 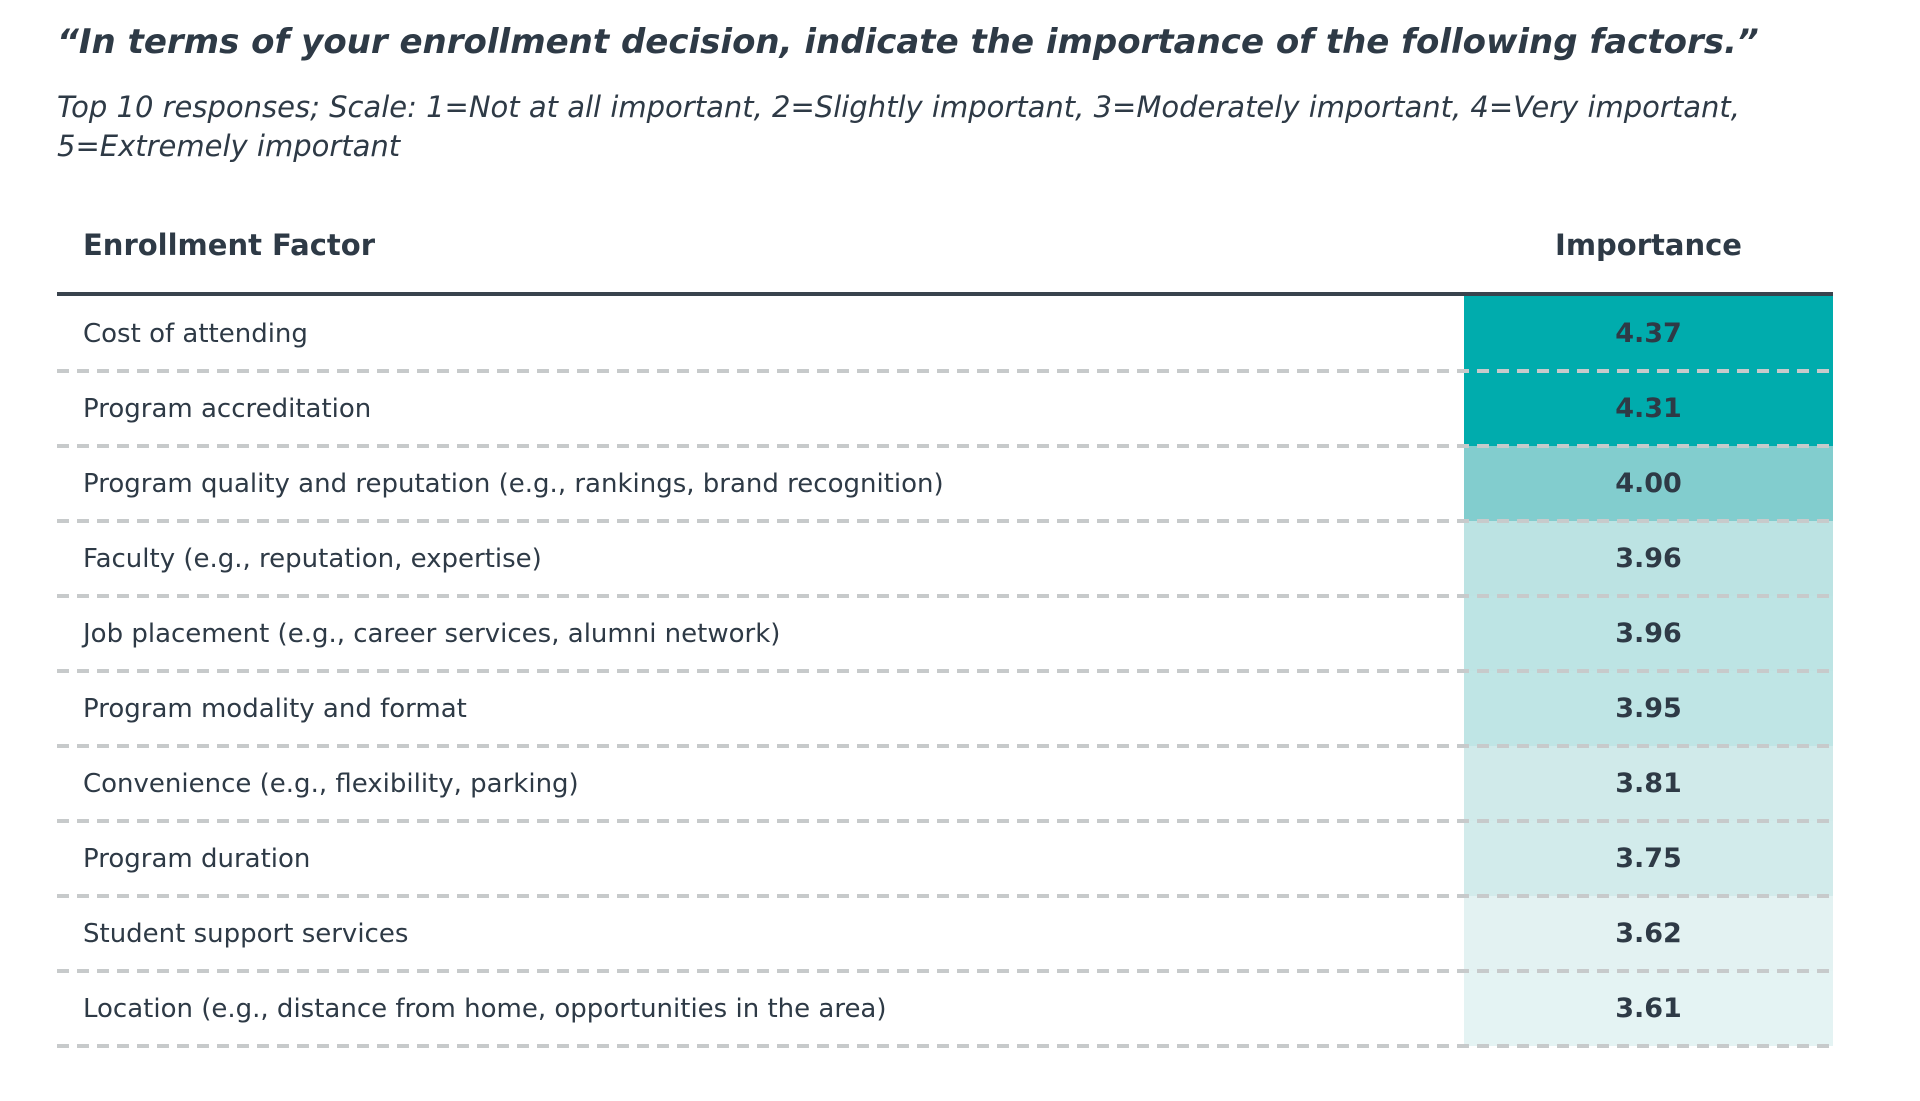 I want to click on table-row: Cost of attending 4.37, so click(x=945, y=334).